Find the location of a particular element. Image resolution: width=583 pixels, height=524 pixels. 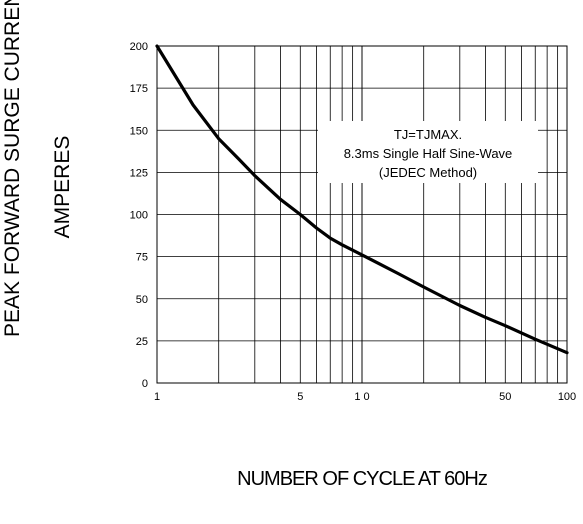

y-tick-label: 200 is located at coordinates (139, 47).